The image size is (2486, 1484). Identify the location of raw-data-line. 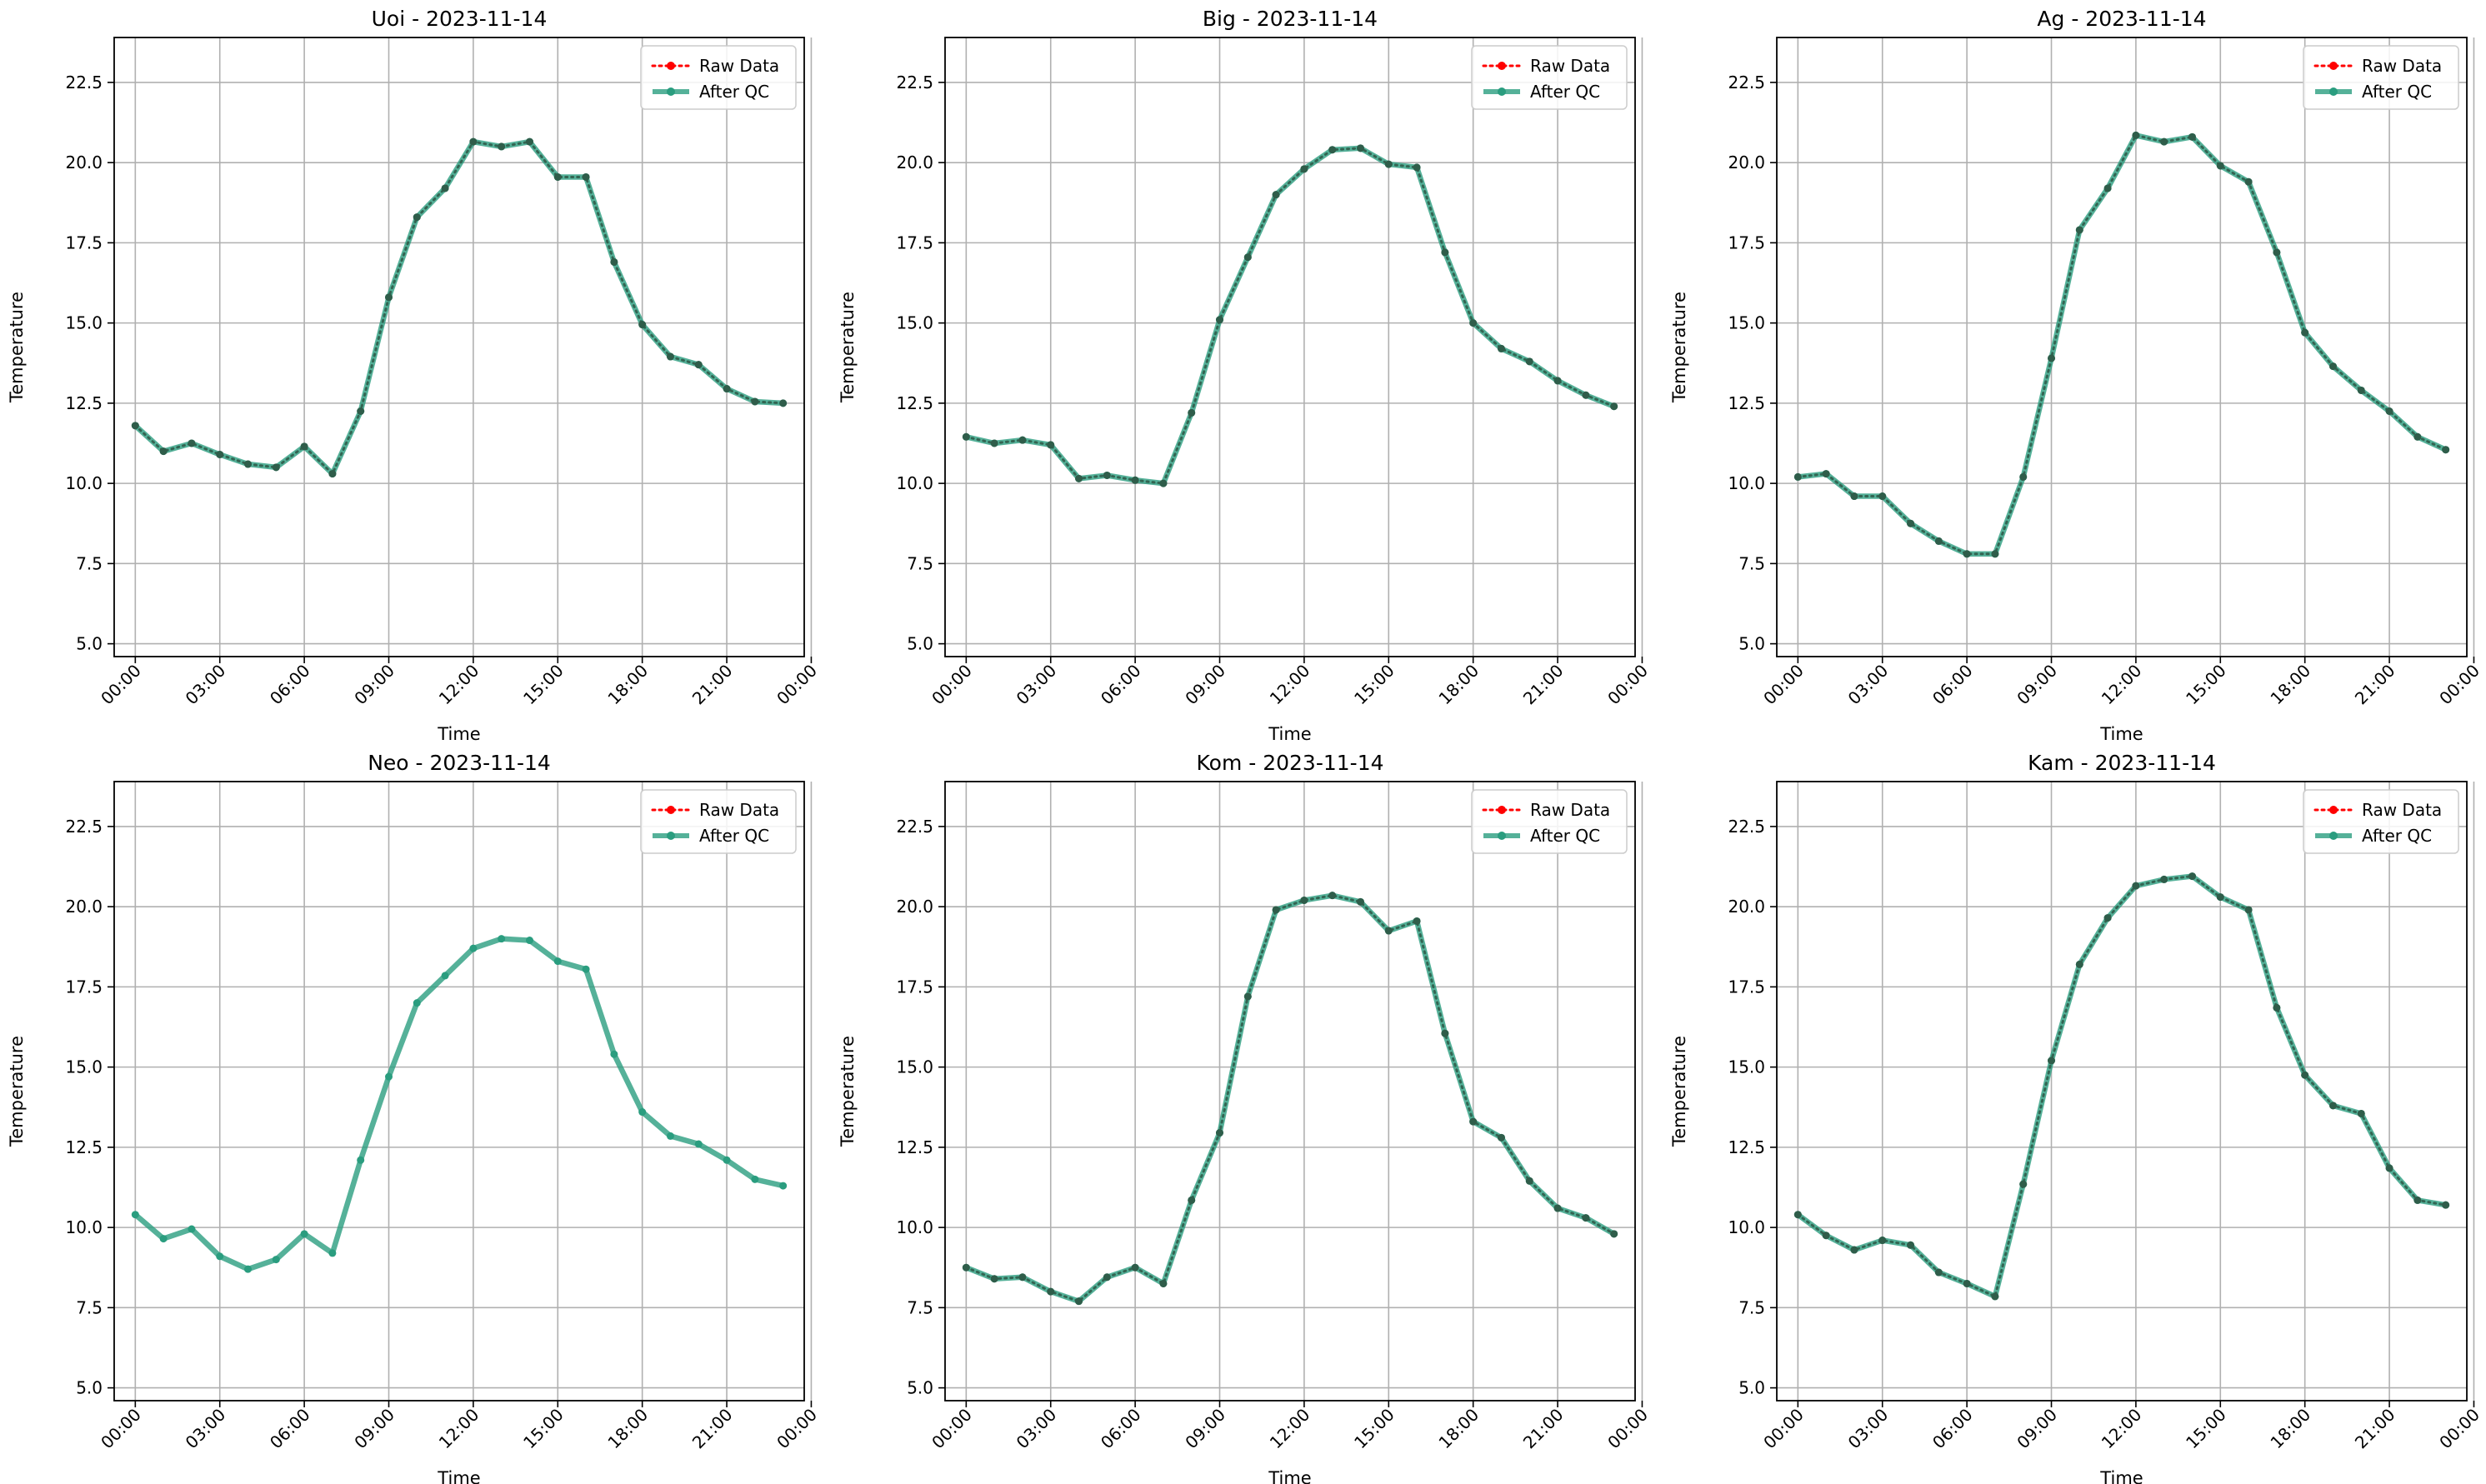
(1290, 1098).